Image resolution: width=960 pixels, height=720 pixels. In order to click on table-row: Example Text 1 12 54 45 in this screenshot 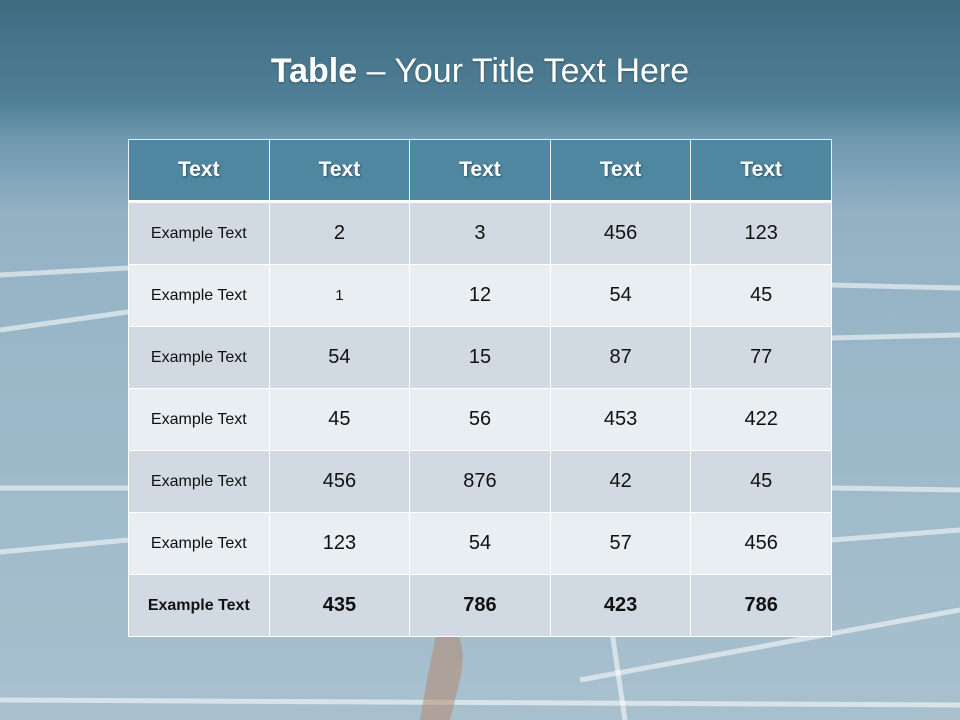, I will do `click(480, 295)`.